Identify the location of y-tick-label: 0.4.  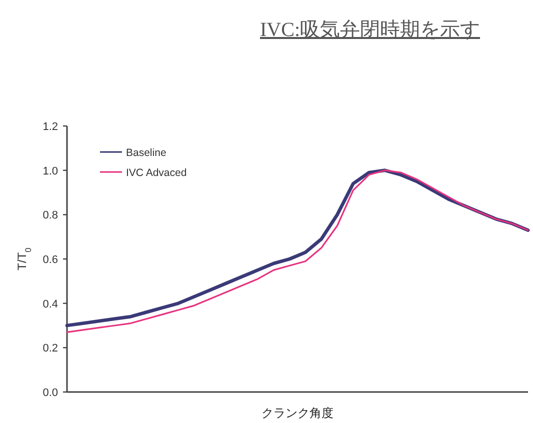
(50, 304).